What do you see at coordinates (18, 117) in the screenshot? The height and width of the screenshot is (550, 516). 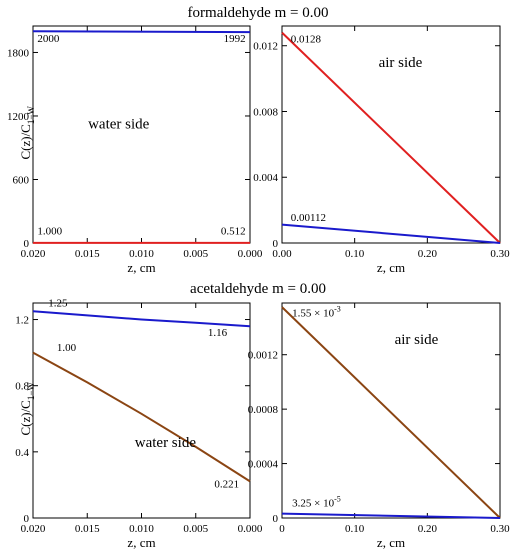 I see `formaldehyde-water-y-tick-label: 1200` at bounding box center [18, 117].